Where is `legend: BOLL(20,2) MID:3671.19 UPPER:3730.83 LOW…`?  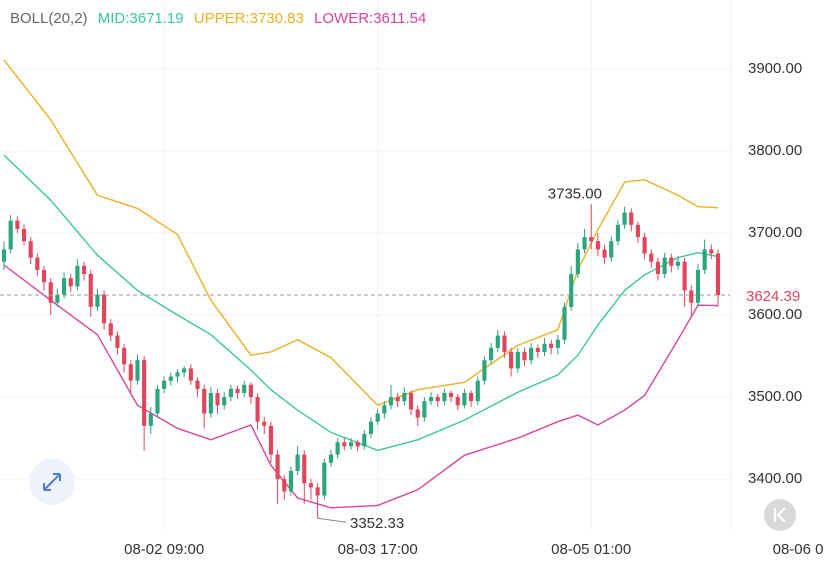 legend: BOLL(20,2) MID:3671.19 UPPER:3730.83 LOW… is located at coordinates (218, 18).